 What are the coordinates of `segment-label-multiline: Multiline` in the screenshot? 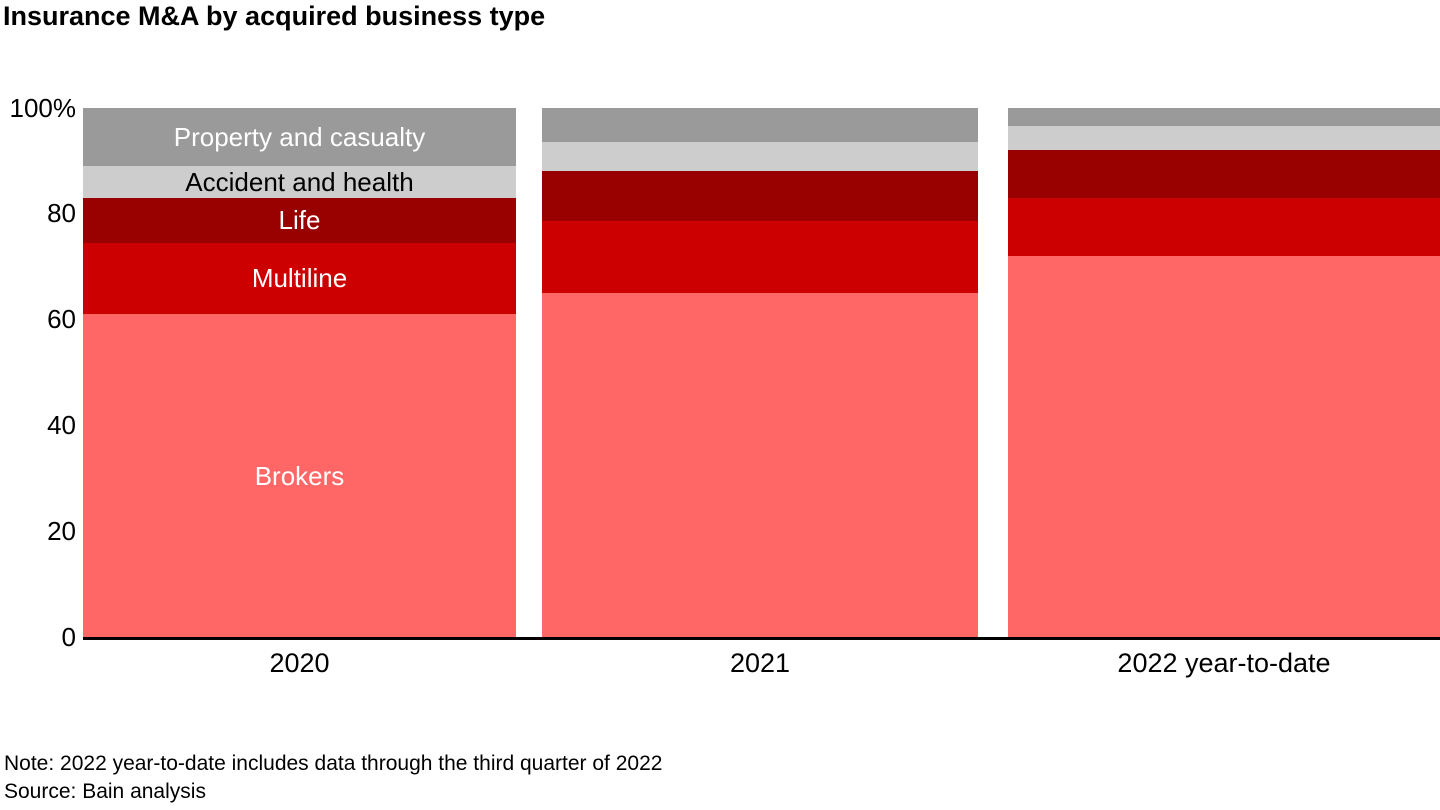 It's located at (299, 278).